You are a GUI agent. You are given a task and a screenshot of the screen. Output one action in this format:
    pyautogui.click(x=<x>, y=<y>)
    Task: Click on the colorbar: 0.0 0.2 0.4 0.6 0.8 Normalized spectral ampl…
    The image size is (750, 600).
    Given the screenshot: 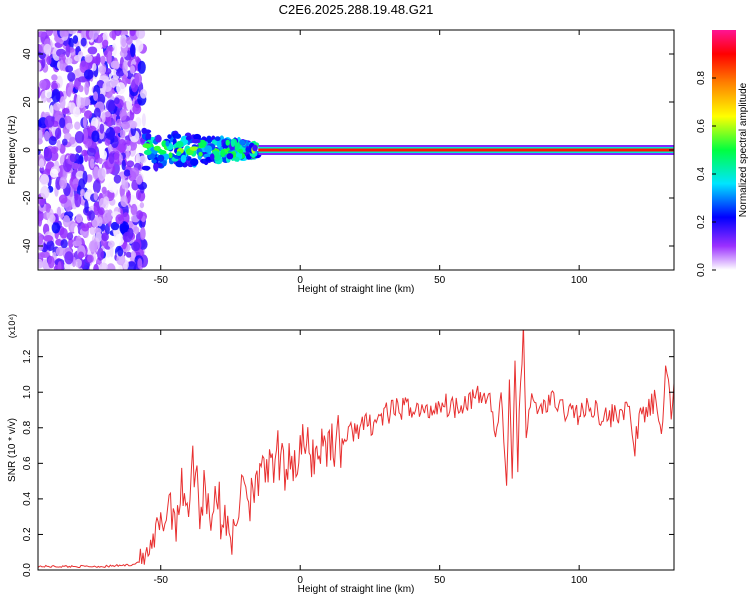 What is the action you would take?
    pyautogui.click(x=722, y=153)
    